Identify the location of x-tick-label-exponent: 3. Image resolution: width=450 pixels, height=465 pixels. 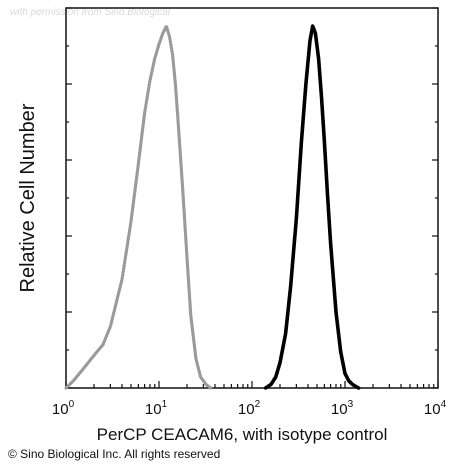
(351, 404).